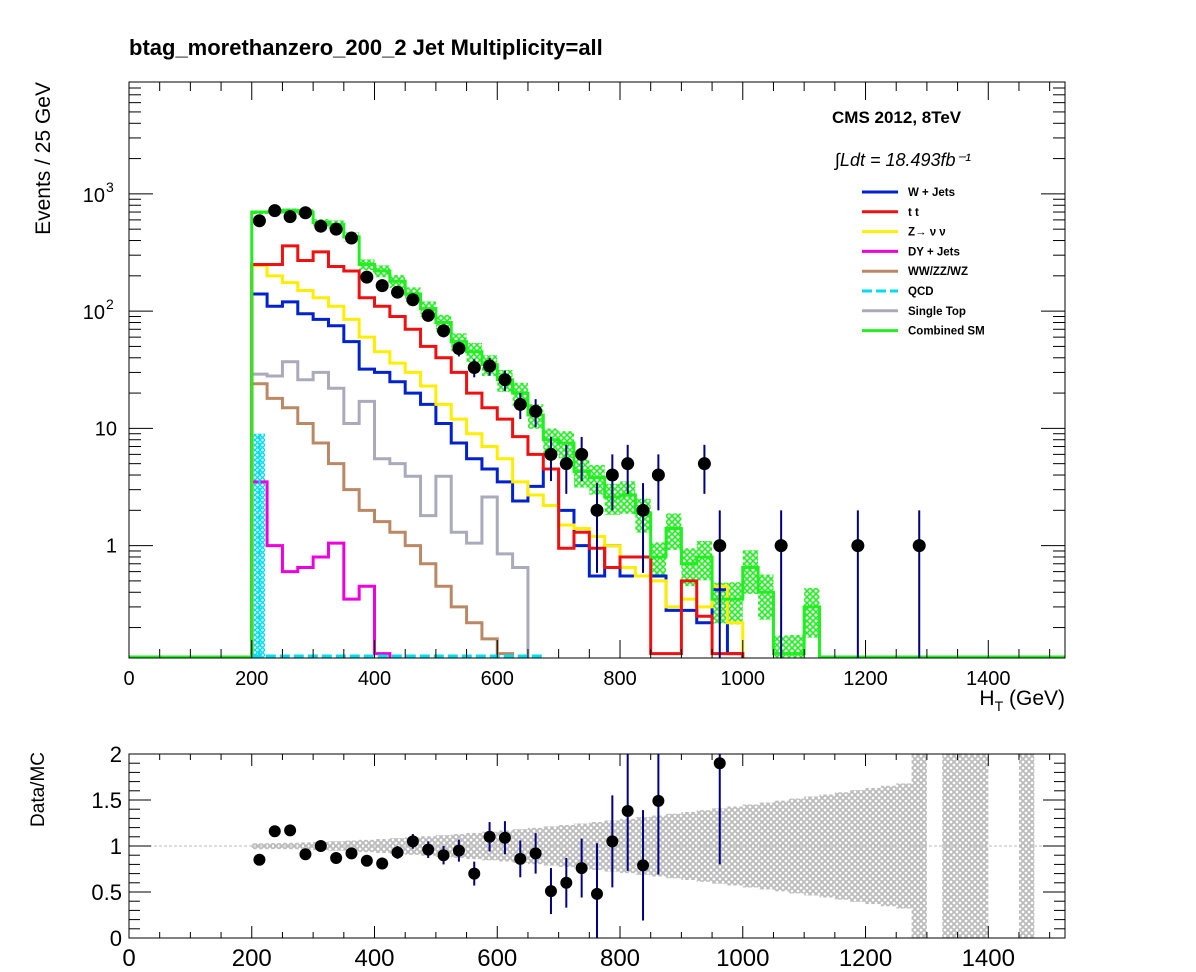 The height and width of the screenshot is (972, 1196). Describe the element at coordinates (988, 679) in the screenshot. I see `x-tick-label: 1400` at that location.